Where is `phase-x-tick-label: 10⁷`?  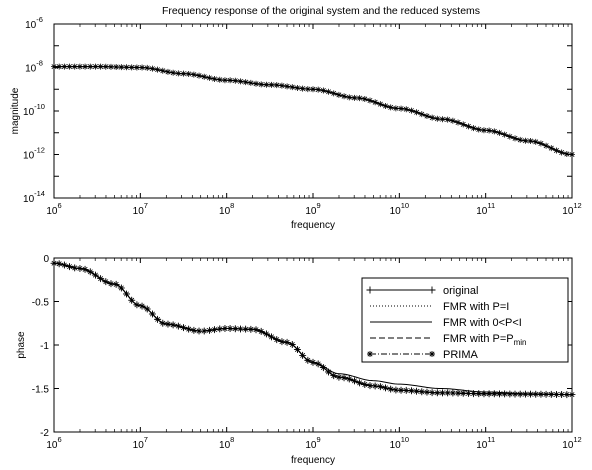
phase-x-tick-label: 10⁷ is located at coordinates (140, 443).